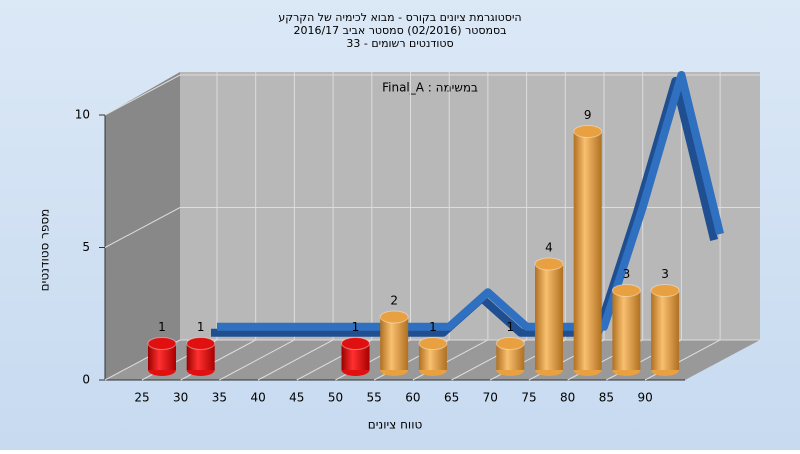 The width and height of the screenshot is (800, 454). Describe the element at coordinates (394, 301) in the screenshot. I see `data-label: 2` at that location.